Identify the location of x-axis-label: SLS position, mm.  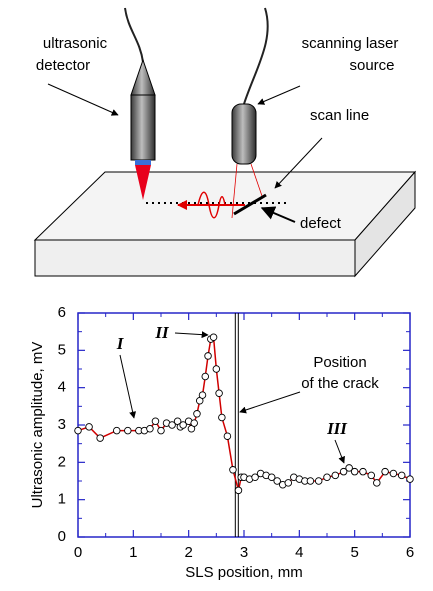
(244, 572).